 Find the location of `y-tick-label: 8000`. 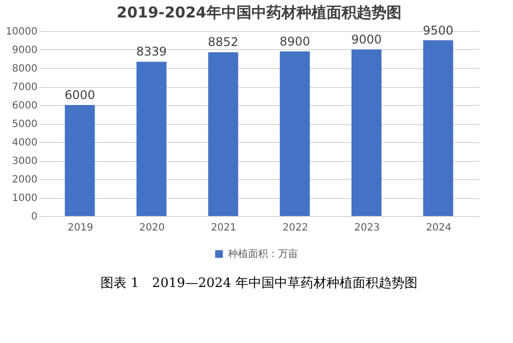

y-tick-label: 8000 is located at coordinates (25, 69).